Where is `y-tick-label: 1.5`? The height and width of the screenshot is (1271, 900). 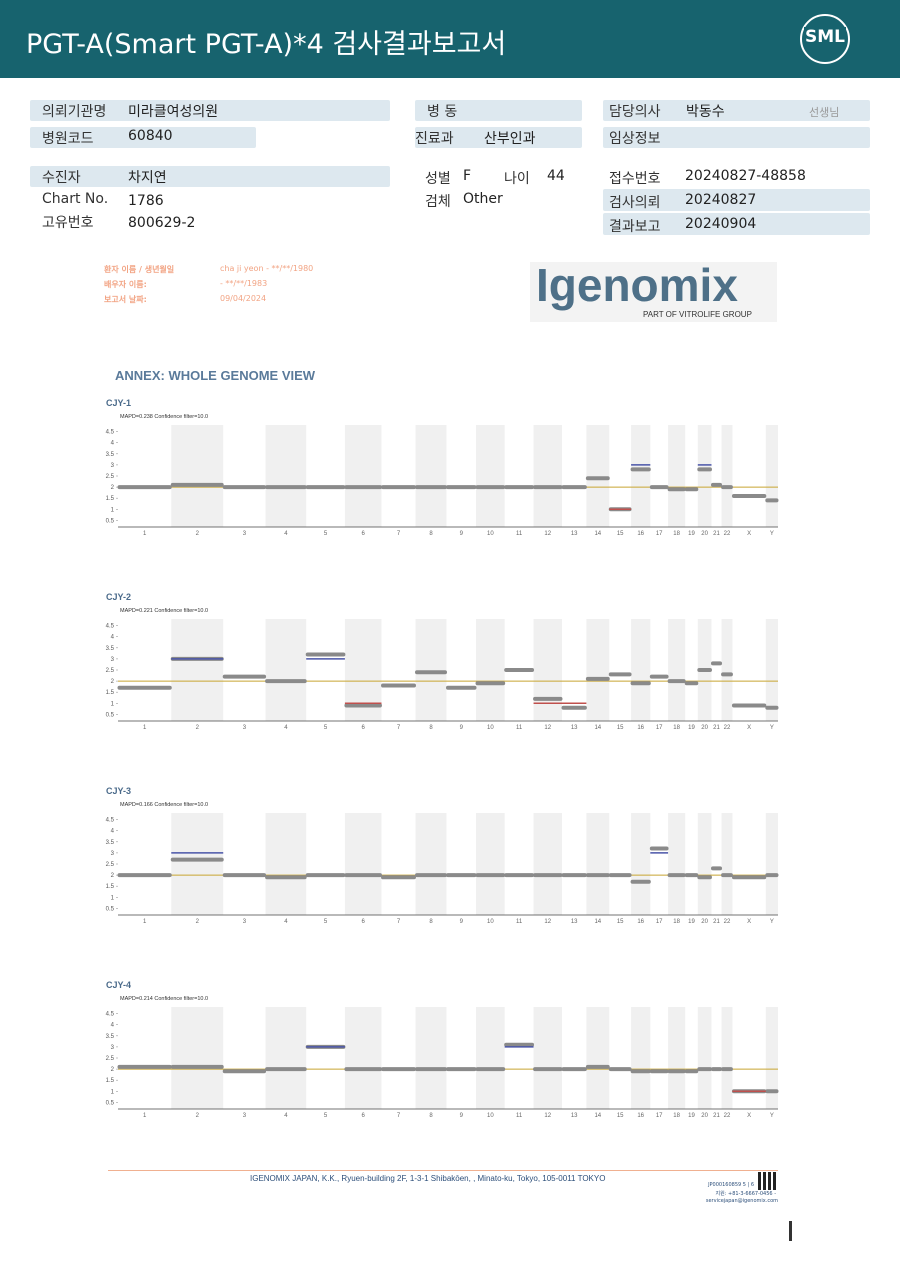 y-tick-label: 1.5 is located at coordinates (110, 693).